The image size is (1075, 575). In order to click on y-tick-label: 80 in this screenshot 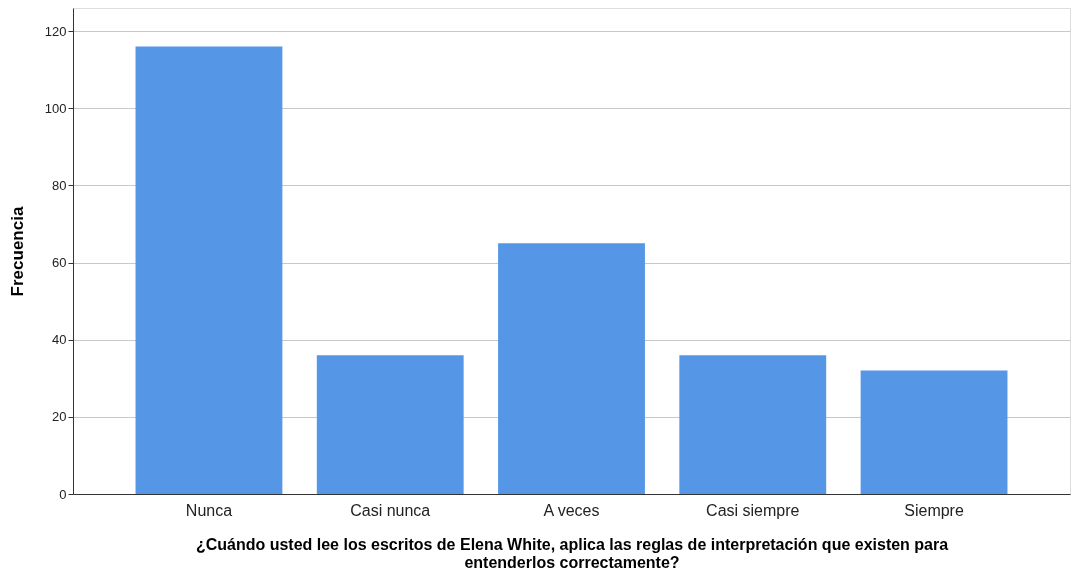, I will do `click(59, 185)`.